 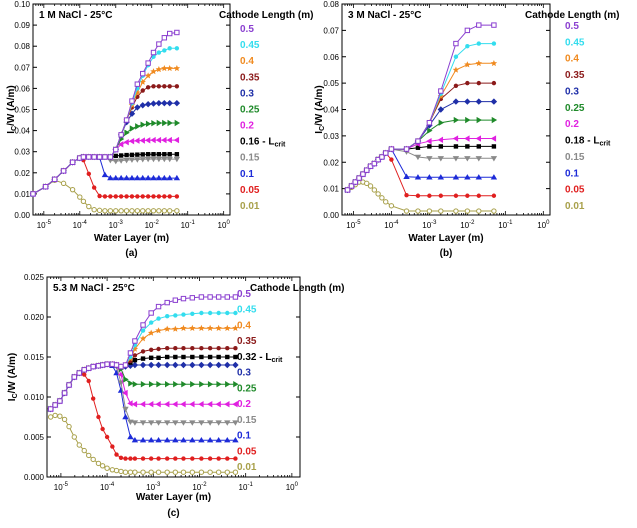 What do you see at coordinates (143, 368) in the screenshot?
I see `series-line` at bounding box center [143, 368].